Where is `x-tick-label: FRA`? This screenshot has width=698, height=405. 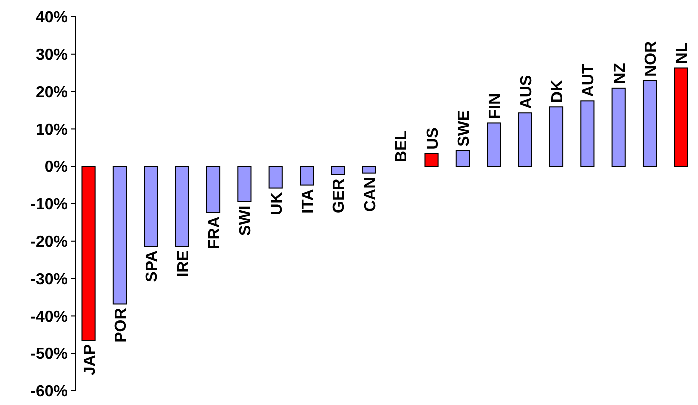 x-tick-label: FRA is located at coordinates (215, 233).